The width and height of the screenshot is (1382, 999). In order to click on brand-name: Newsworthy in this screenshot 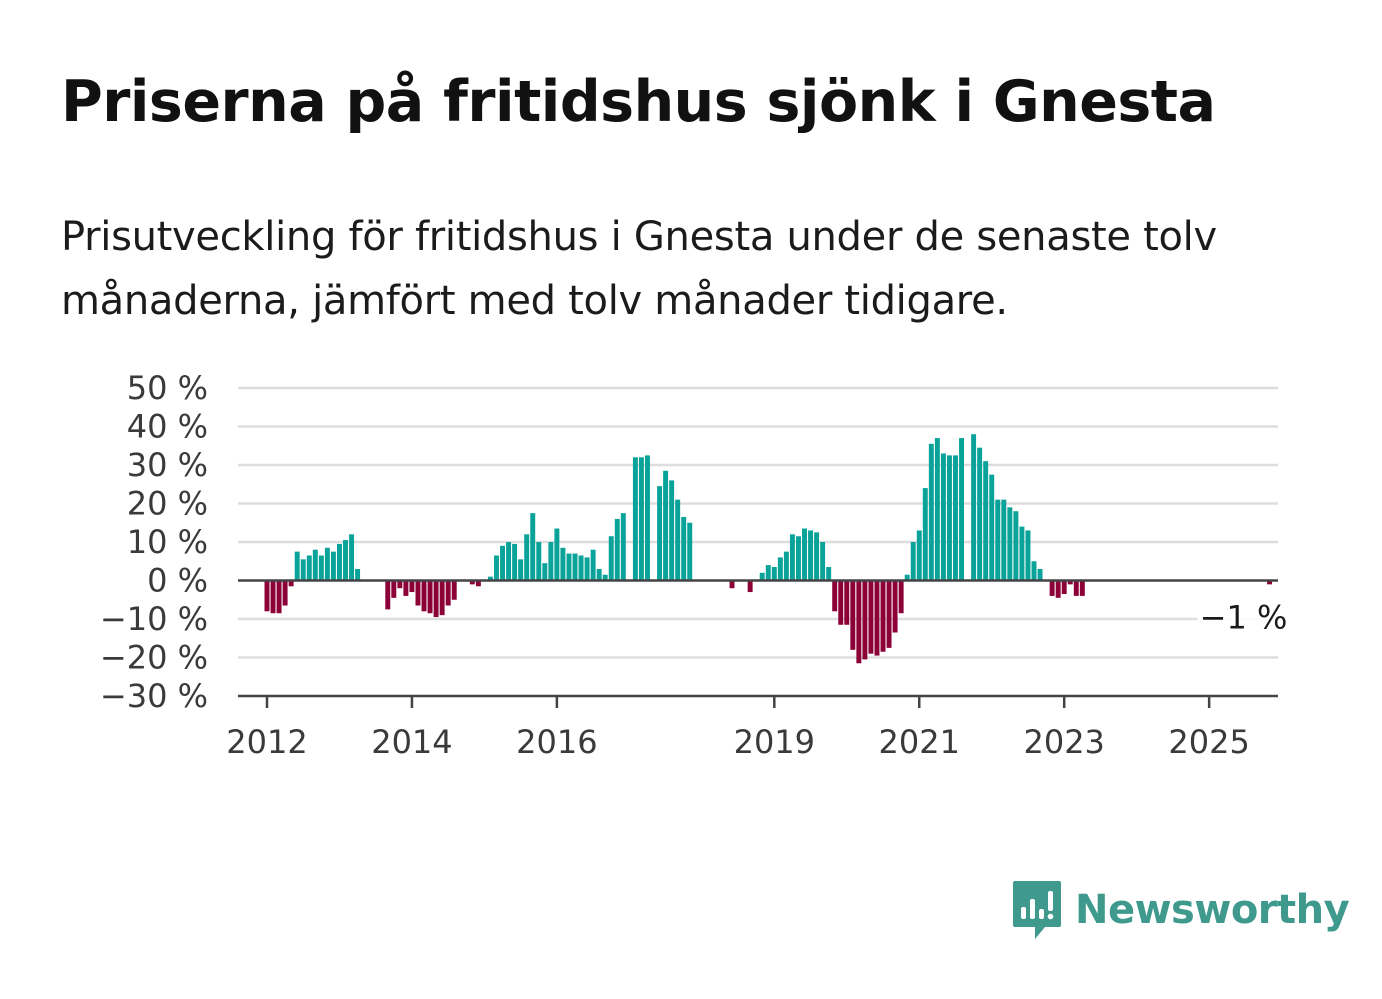, I will do `click(1212, 910)`.